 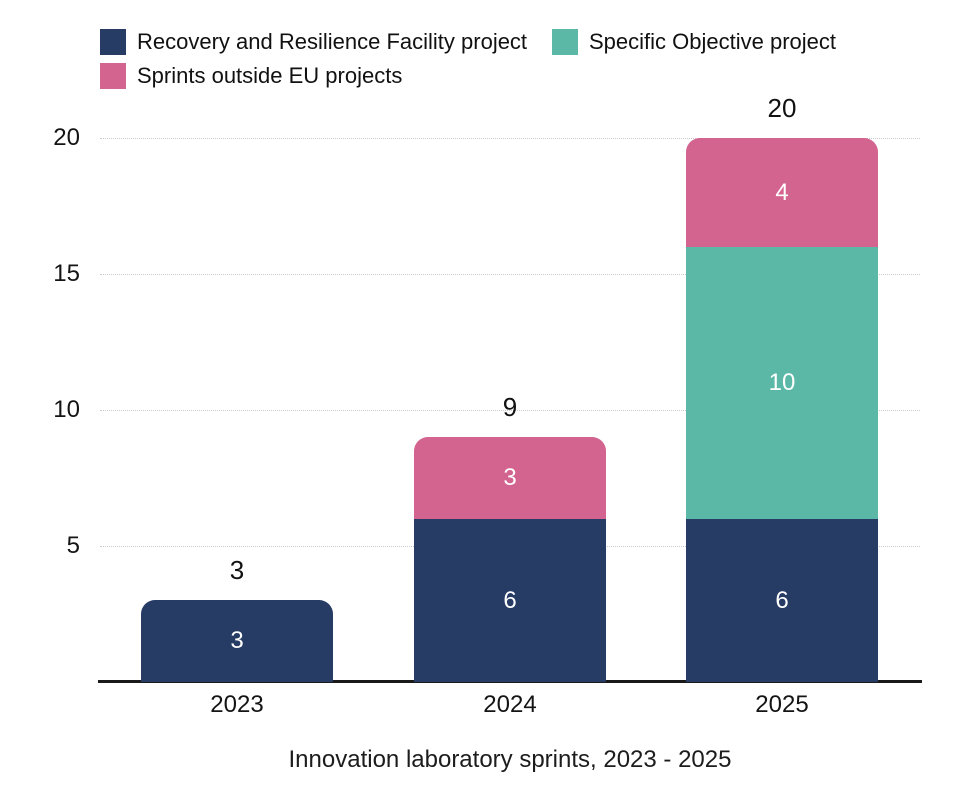 What do you see at coordinates (510, 407) in the screenshot?
I see `bar-total-label: 9` at bounding box center [510, 407].